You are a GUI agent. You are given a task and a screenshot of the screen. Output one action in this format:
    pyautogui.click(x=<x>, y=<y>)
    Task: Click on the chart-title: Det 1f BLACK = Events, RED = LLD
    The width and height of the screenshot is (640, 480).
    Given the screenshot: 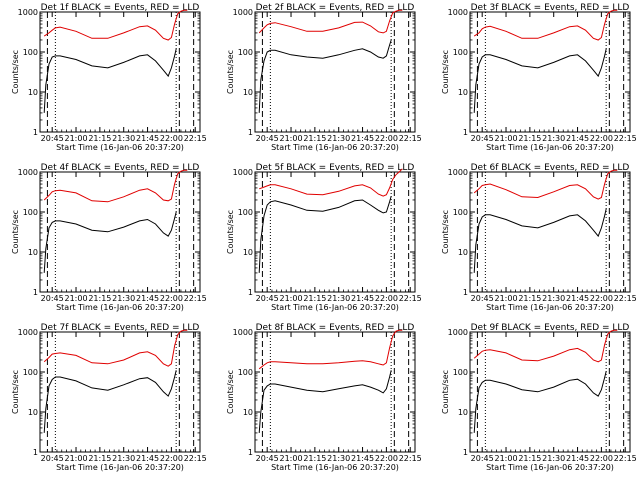 What is the action you would take?
    pyautogui.click(x=120, y=8)
    